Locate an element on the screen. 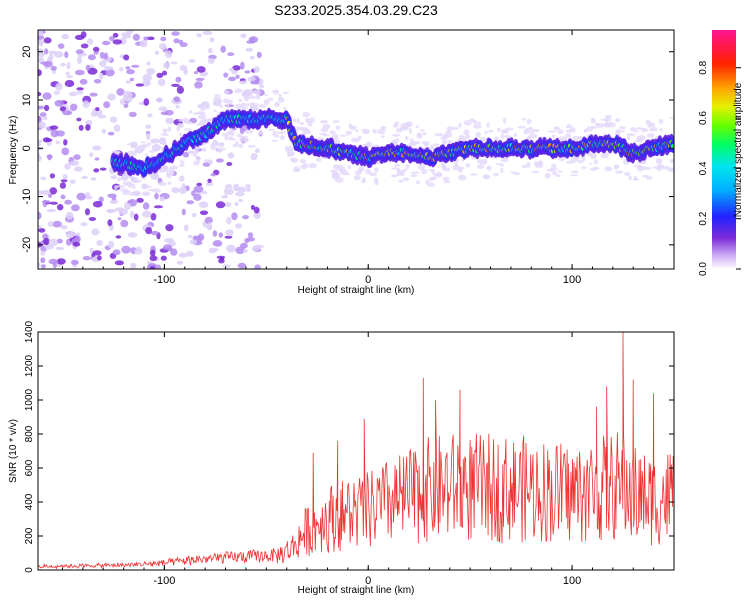 This screenshot has height=600, width=750. snr-y-label: SNR (10 * v/v) is located at coordinates (13, 451).